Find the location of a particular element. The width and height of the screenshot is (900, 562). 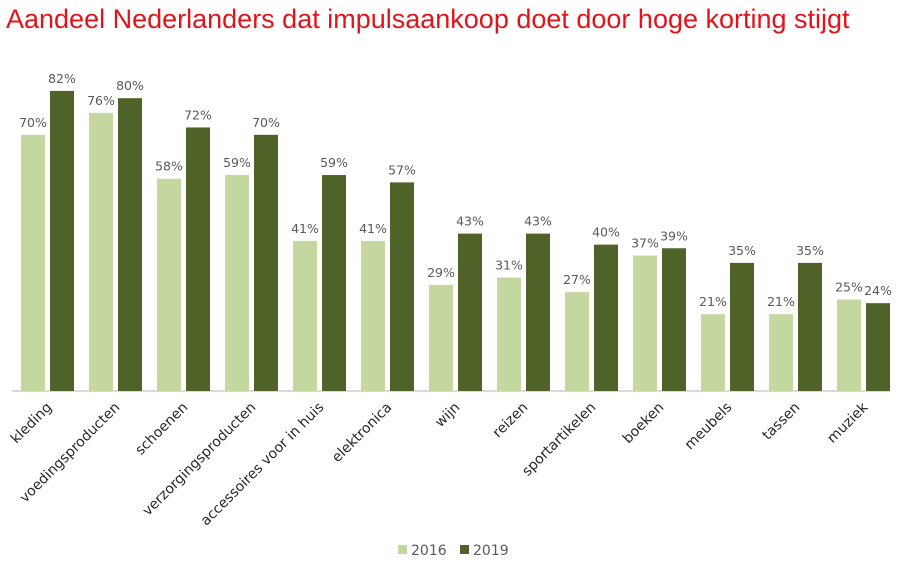

bar-2016-reizen is located at coordinates (509, 334).